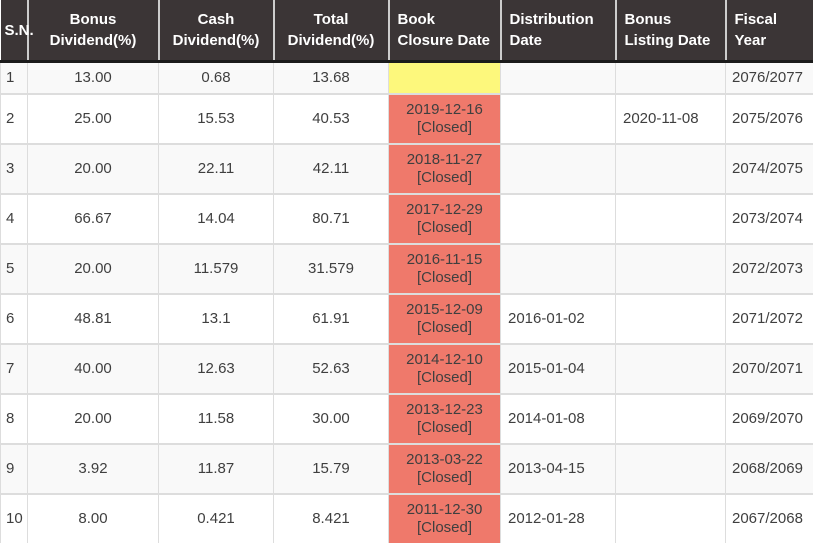  Describe the element at coordinates (331, 318) in the screenshot. I see `cell-total-dividend: 61.91` at that location.